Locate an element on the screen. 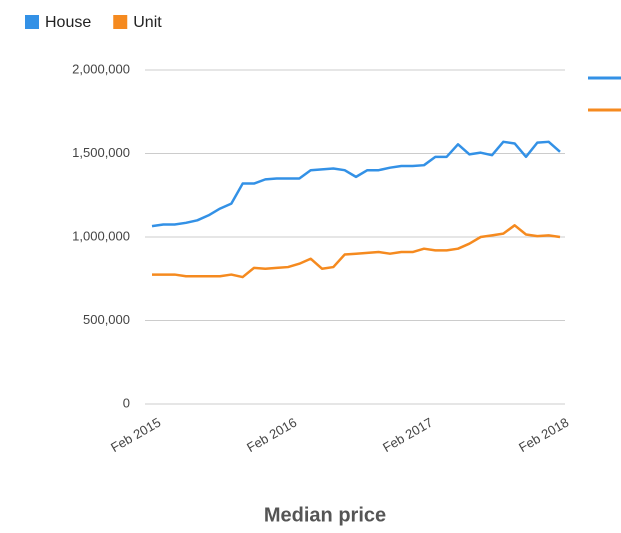 Image resolution: width=621 pixels, height=533 pixels. x-tick-label: Feb 2015 is located at coordinates (135, 435).